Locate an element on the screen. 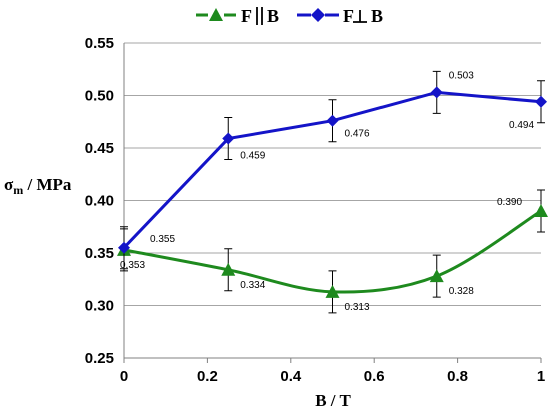 This screenshot has width=550, height=412. legend-parallel-symbol is located at coordinates (259, 16).